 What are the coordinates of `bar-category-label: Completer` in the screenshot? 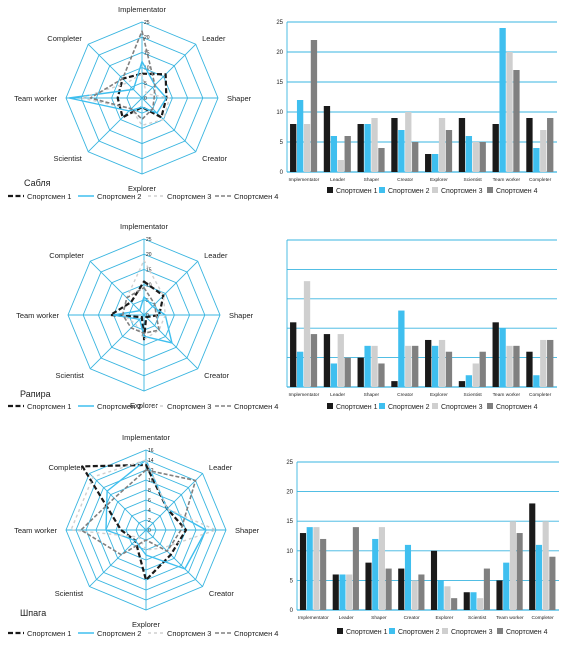 It's located at (543, 618).